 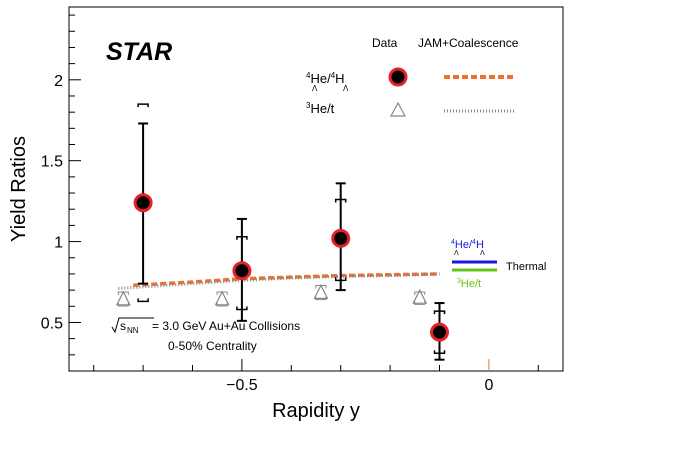 What do you see at coordinates (467, 245) in the screenshot?
I see `thermal-label-4he: 4He/4H` at bounding box center [467, 245].